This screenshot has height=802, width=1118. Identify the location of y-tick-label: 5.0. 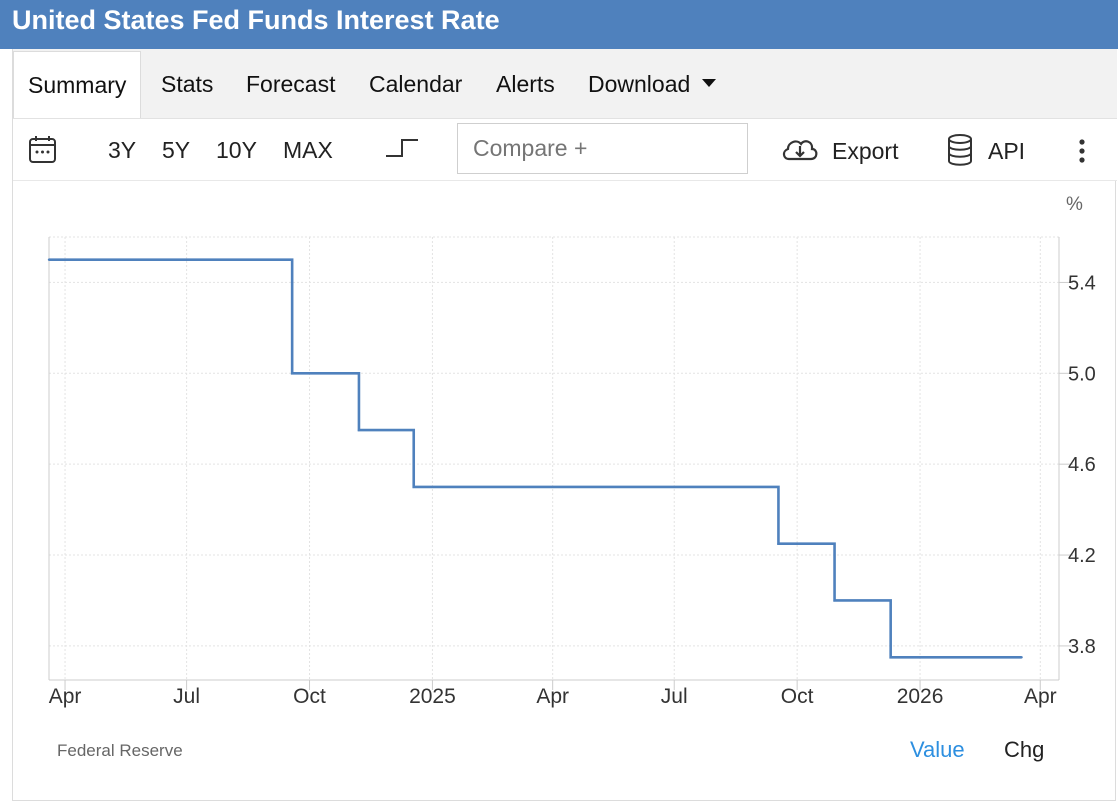
(1082, 374).